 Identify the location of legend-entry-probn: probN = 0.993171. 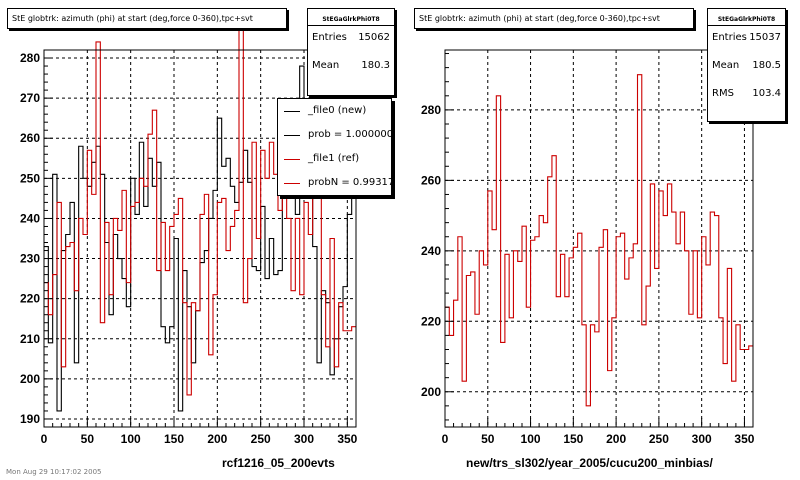
(334, 183).